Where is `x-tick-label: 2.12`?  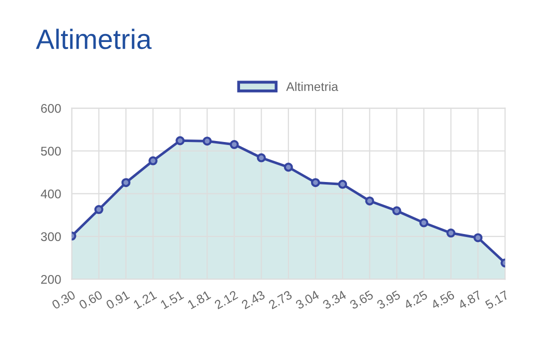 x-tick-label: 2.12 is located at coordinates (226, 300).